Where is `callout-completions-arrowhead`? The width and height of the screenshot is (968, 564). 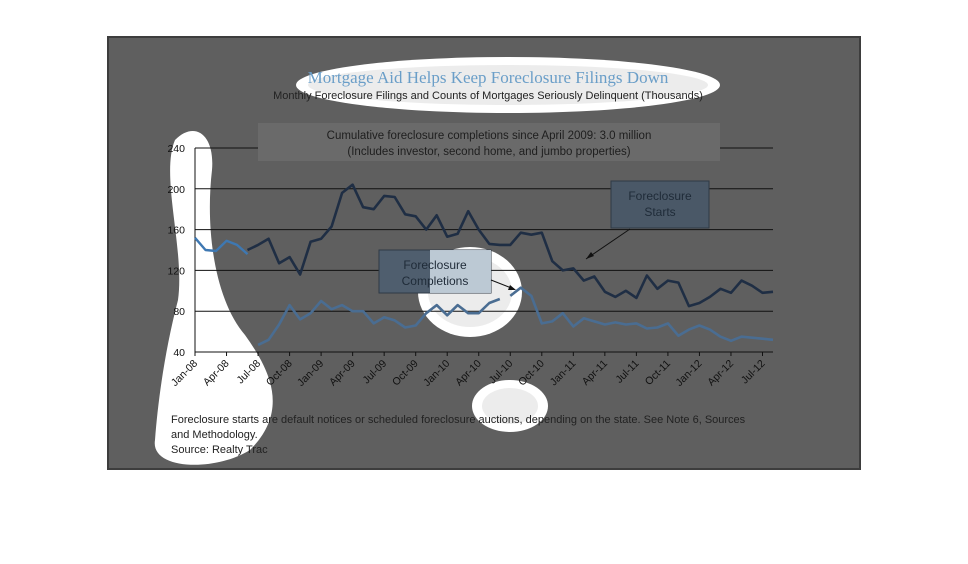
callout-completions-arrowhead is located at coordinates (512, 287).